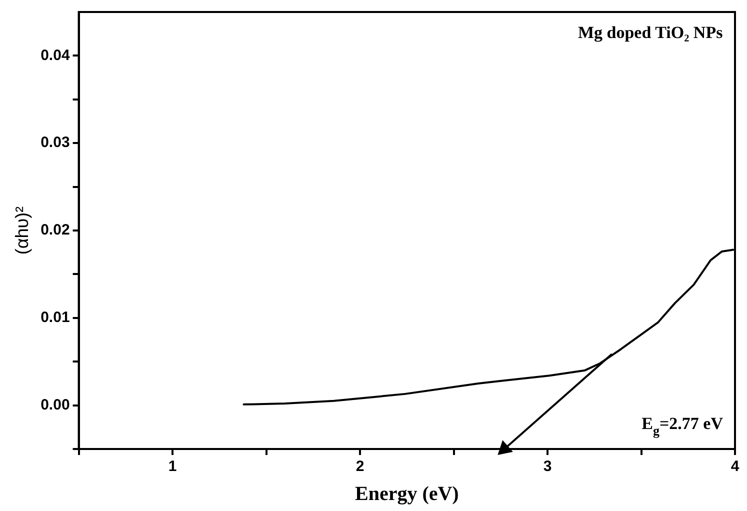 This screenshot has height=511, width=747. What do you see at coordinates (651, 32) in the screenshot?
I see `annotation: Mg doped TiO₂ NPs` at bounding box center [651, 32].